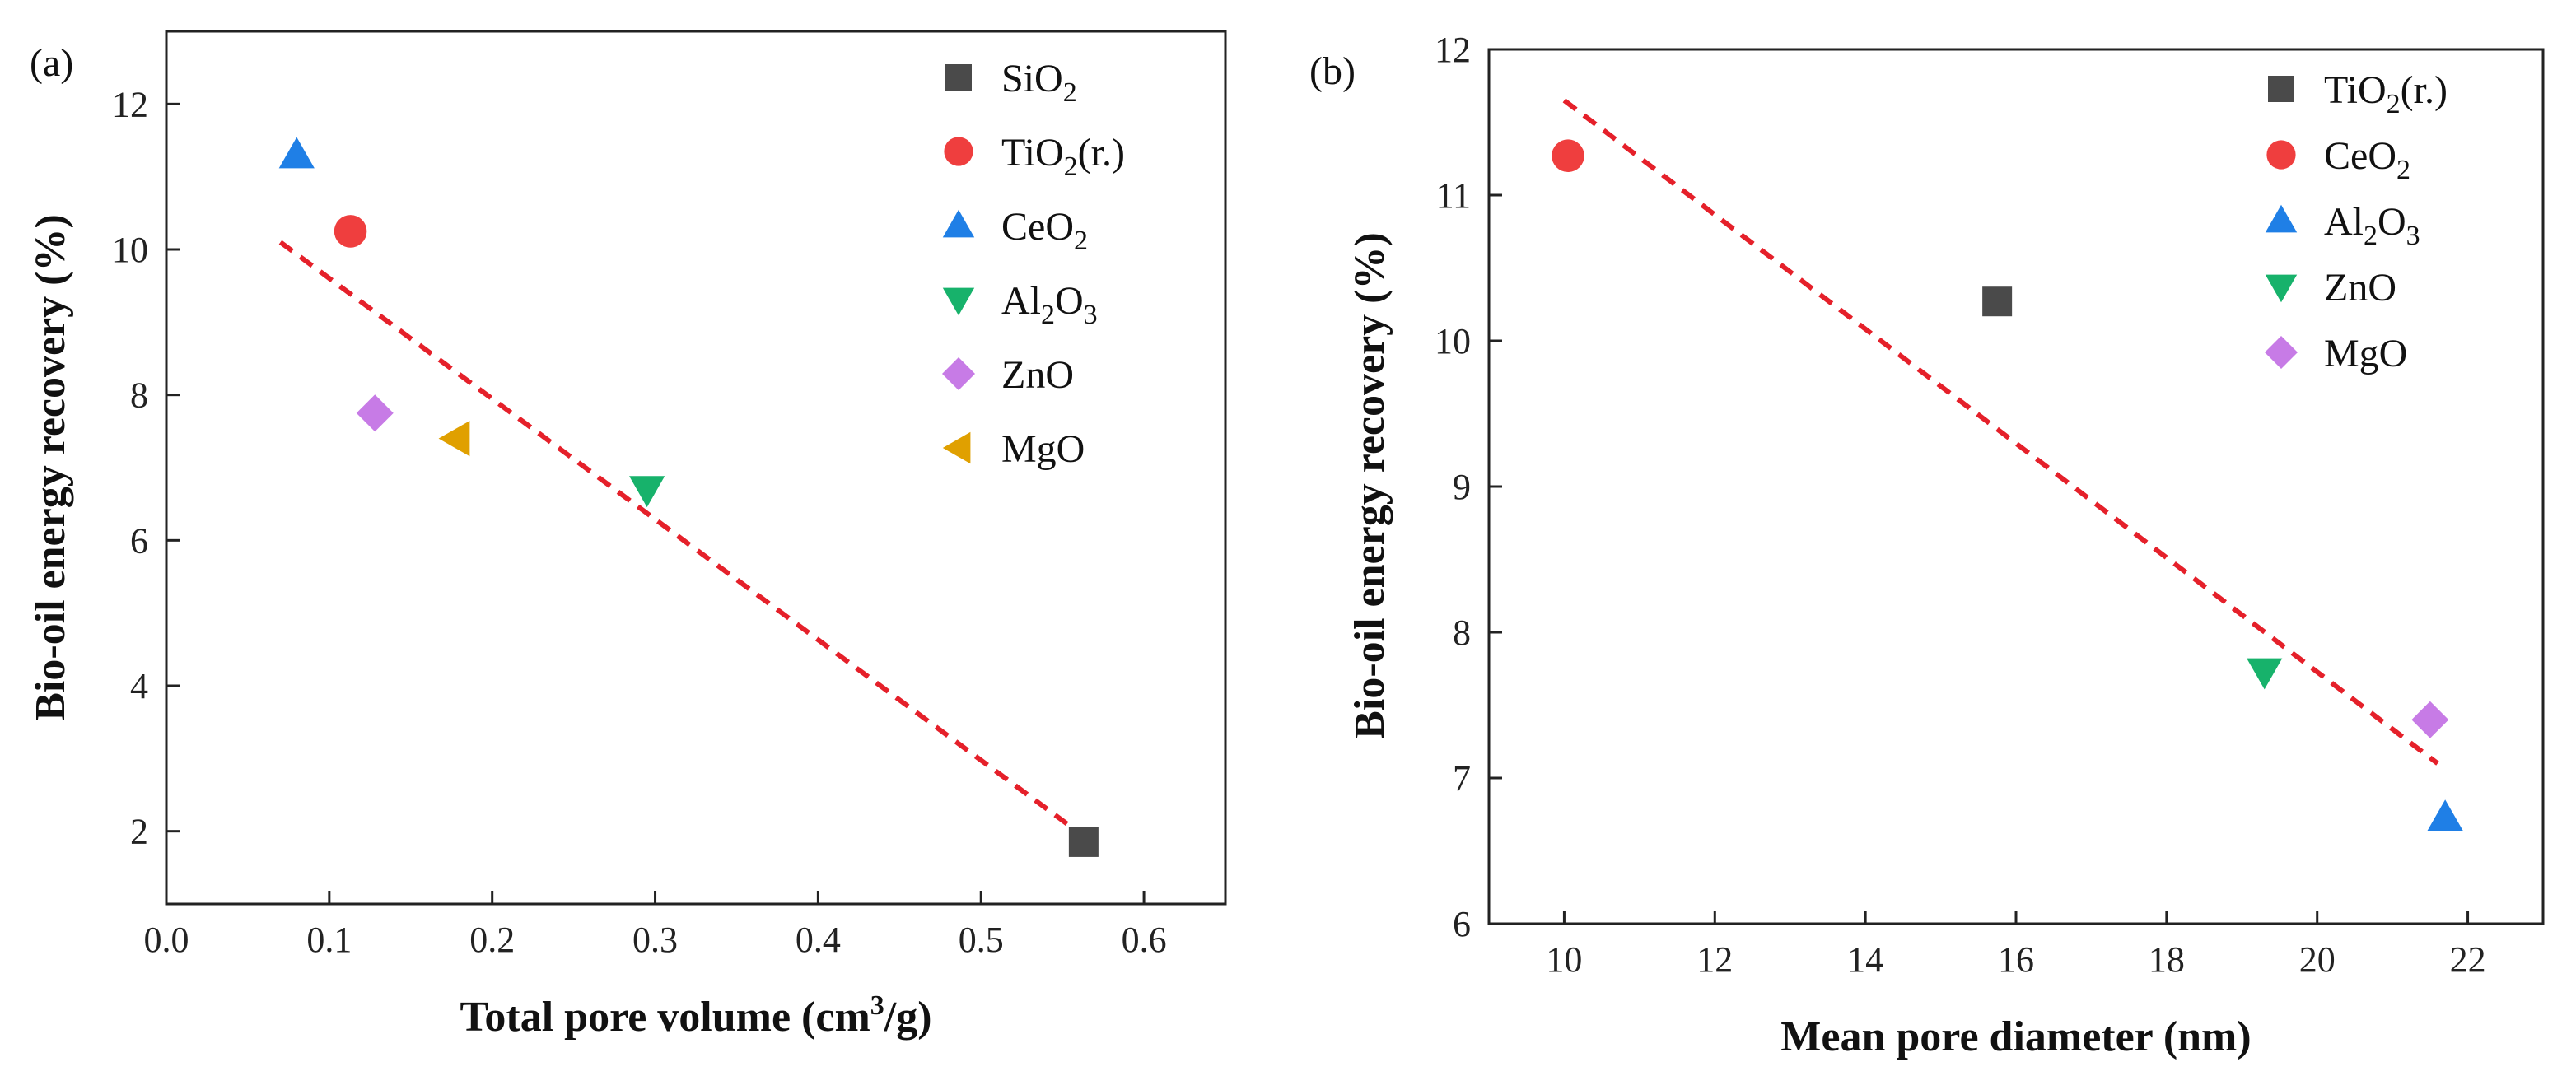  What do you see at coordinates (2015, 1036) in the screenshot?
I see `panel-b-x-axis-title: Mean pore diameter (nm)` at bounding box center [2015, 1036].